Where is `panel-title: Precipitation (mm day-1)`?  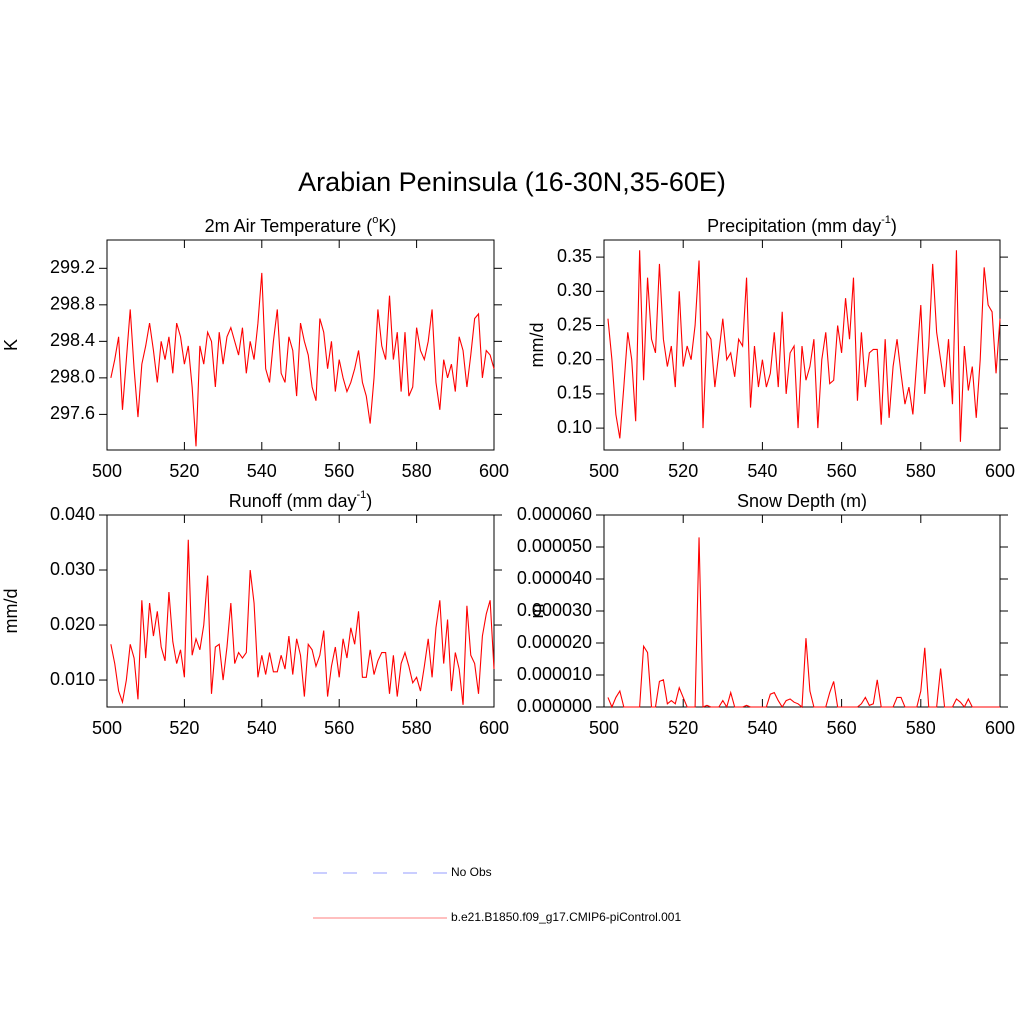 panel-title: Precipitation (mm day-1) is located at coordinates (802, 225).